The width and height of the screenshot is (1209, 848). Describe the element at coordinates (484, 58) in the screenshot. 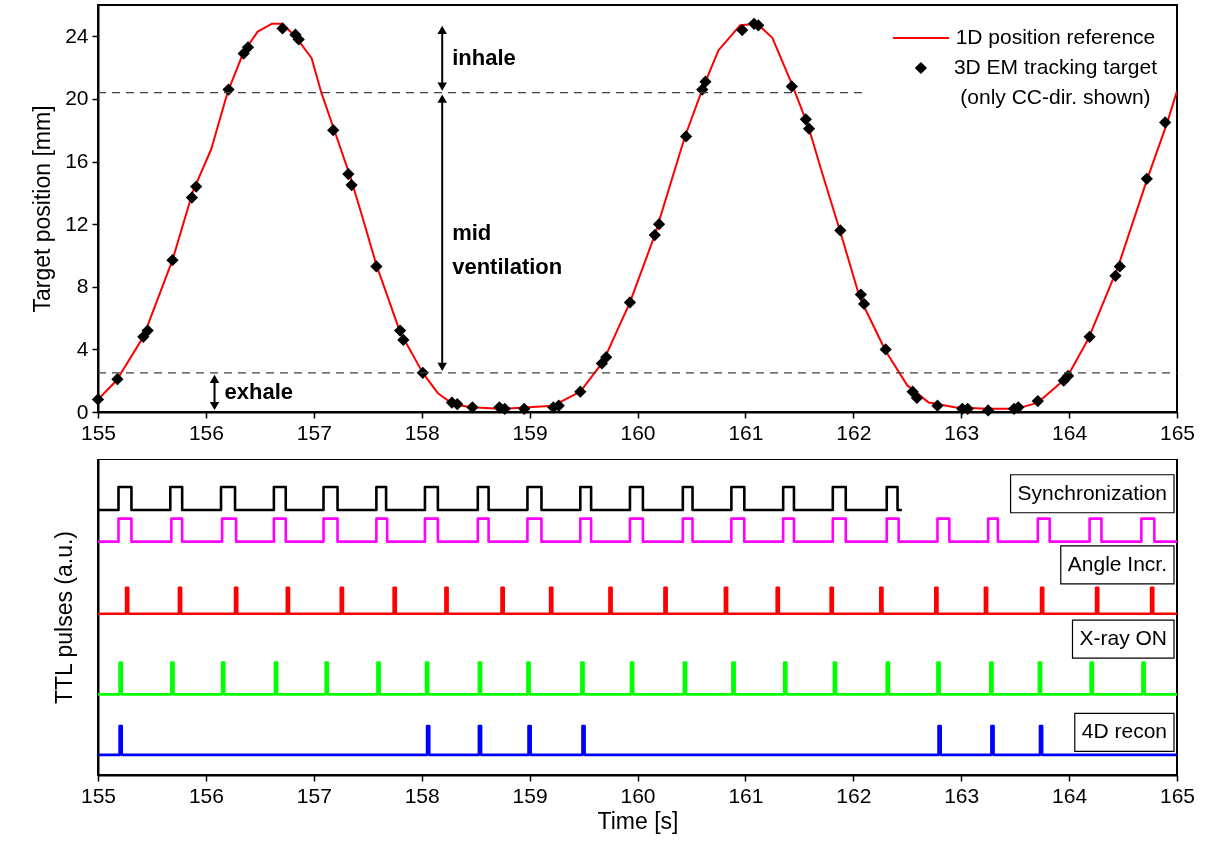

I see `annotation: inhale` at that location.